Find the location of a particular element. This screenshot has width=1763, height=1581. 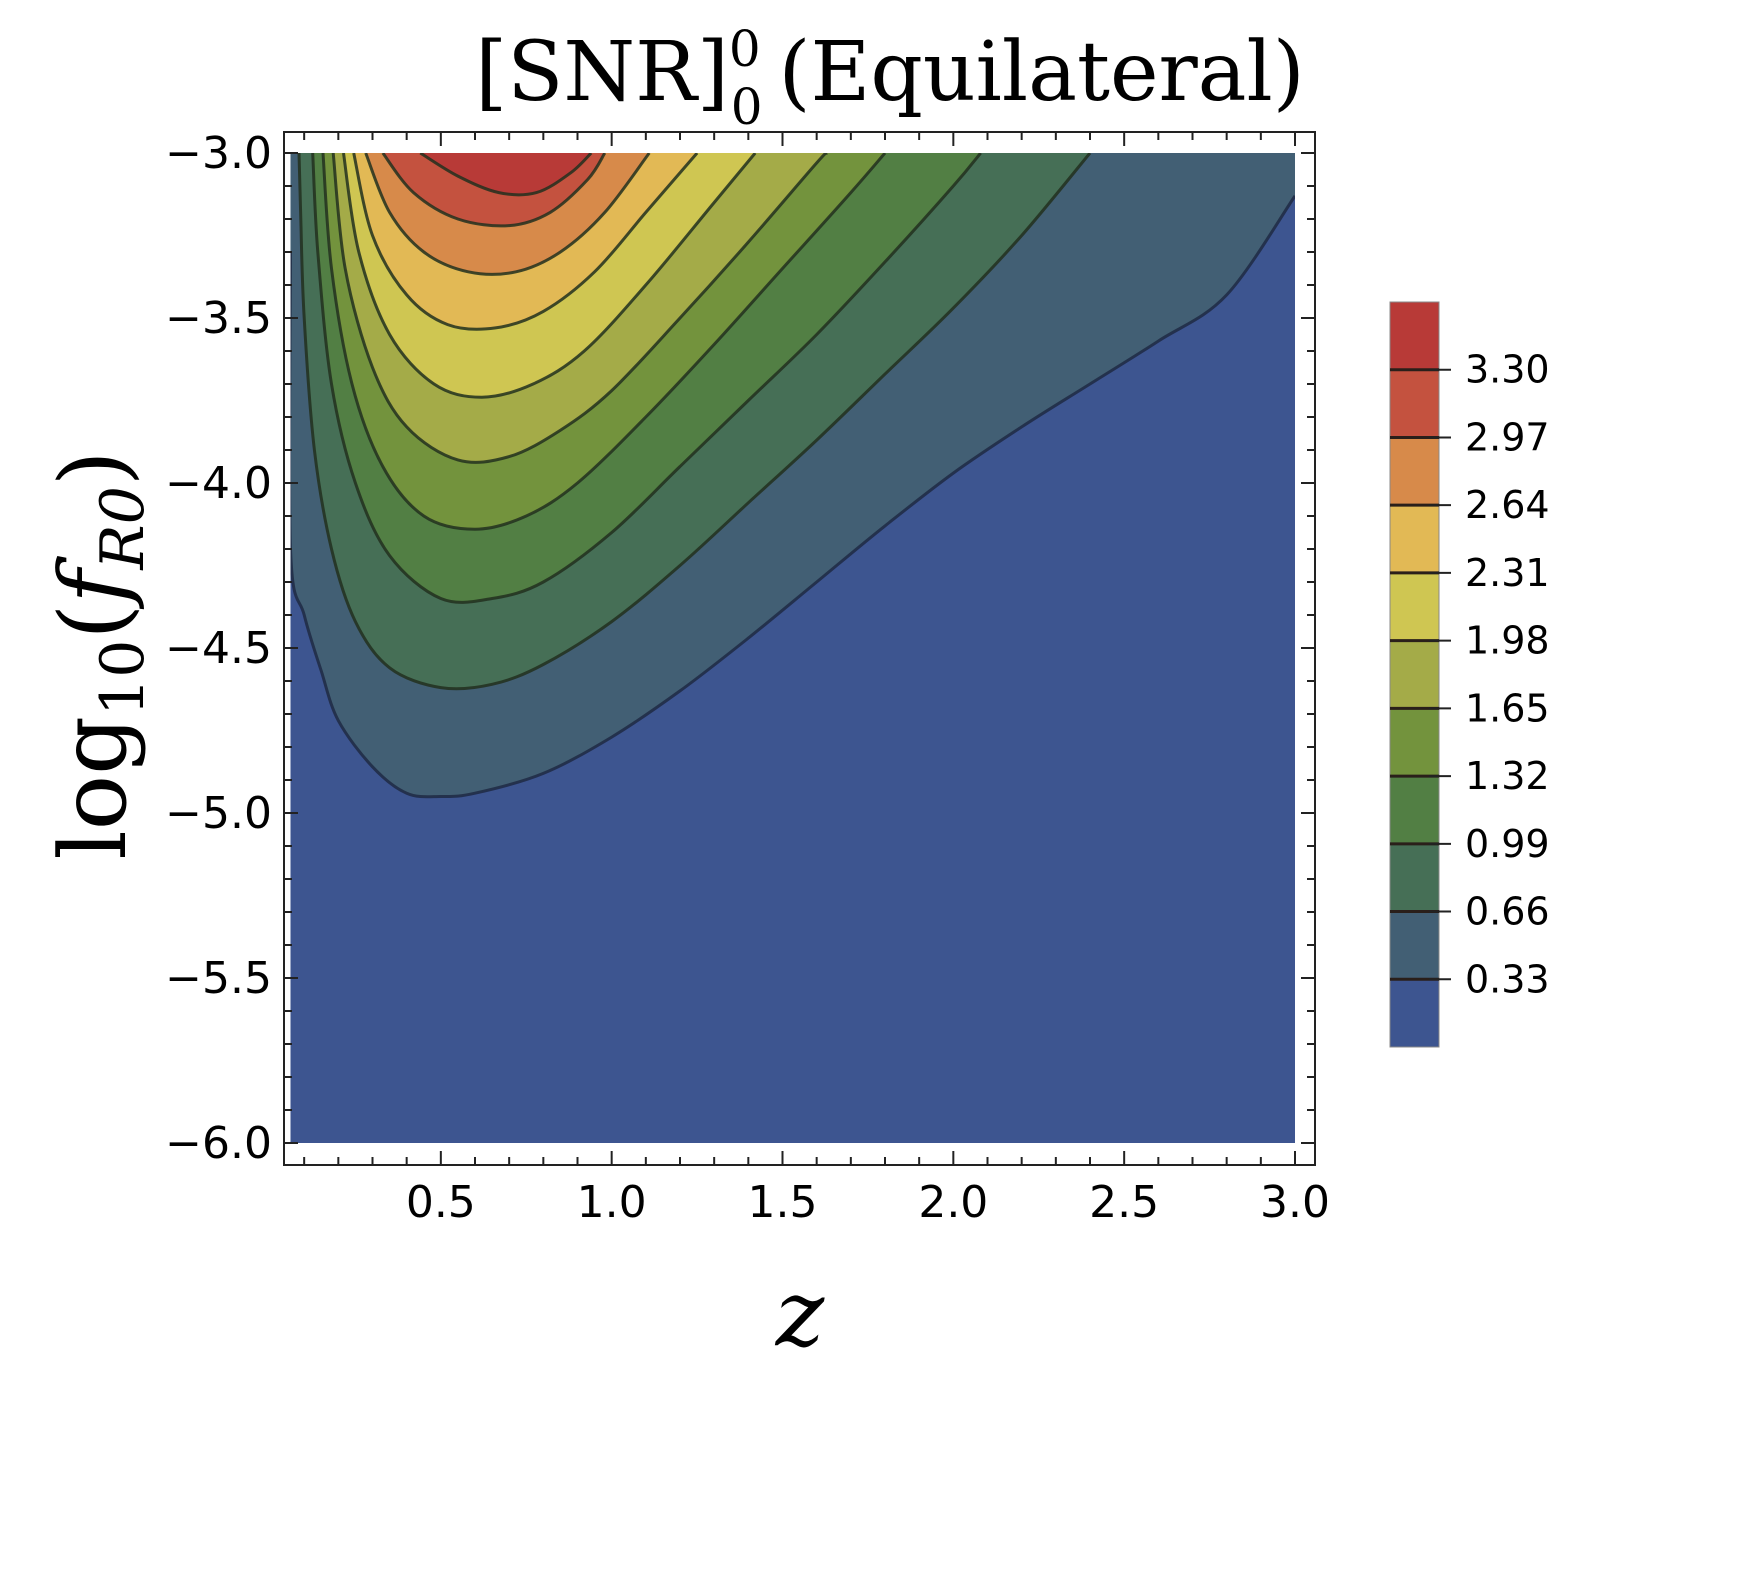

contour-line-2.31 is located at coordinates (525, 242).